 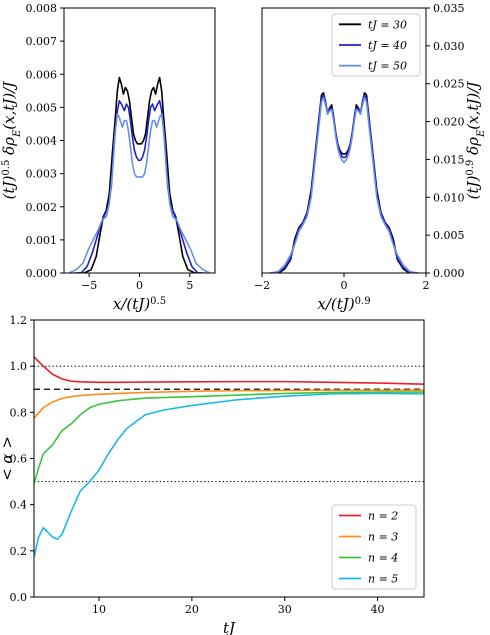 What do you see at coordinates (189, 285) in the screenshot?
I see `top-left-xtick-label: 5` at bounding box center [189, 285].